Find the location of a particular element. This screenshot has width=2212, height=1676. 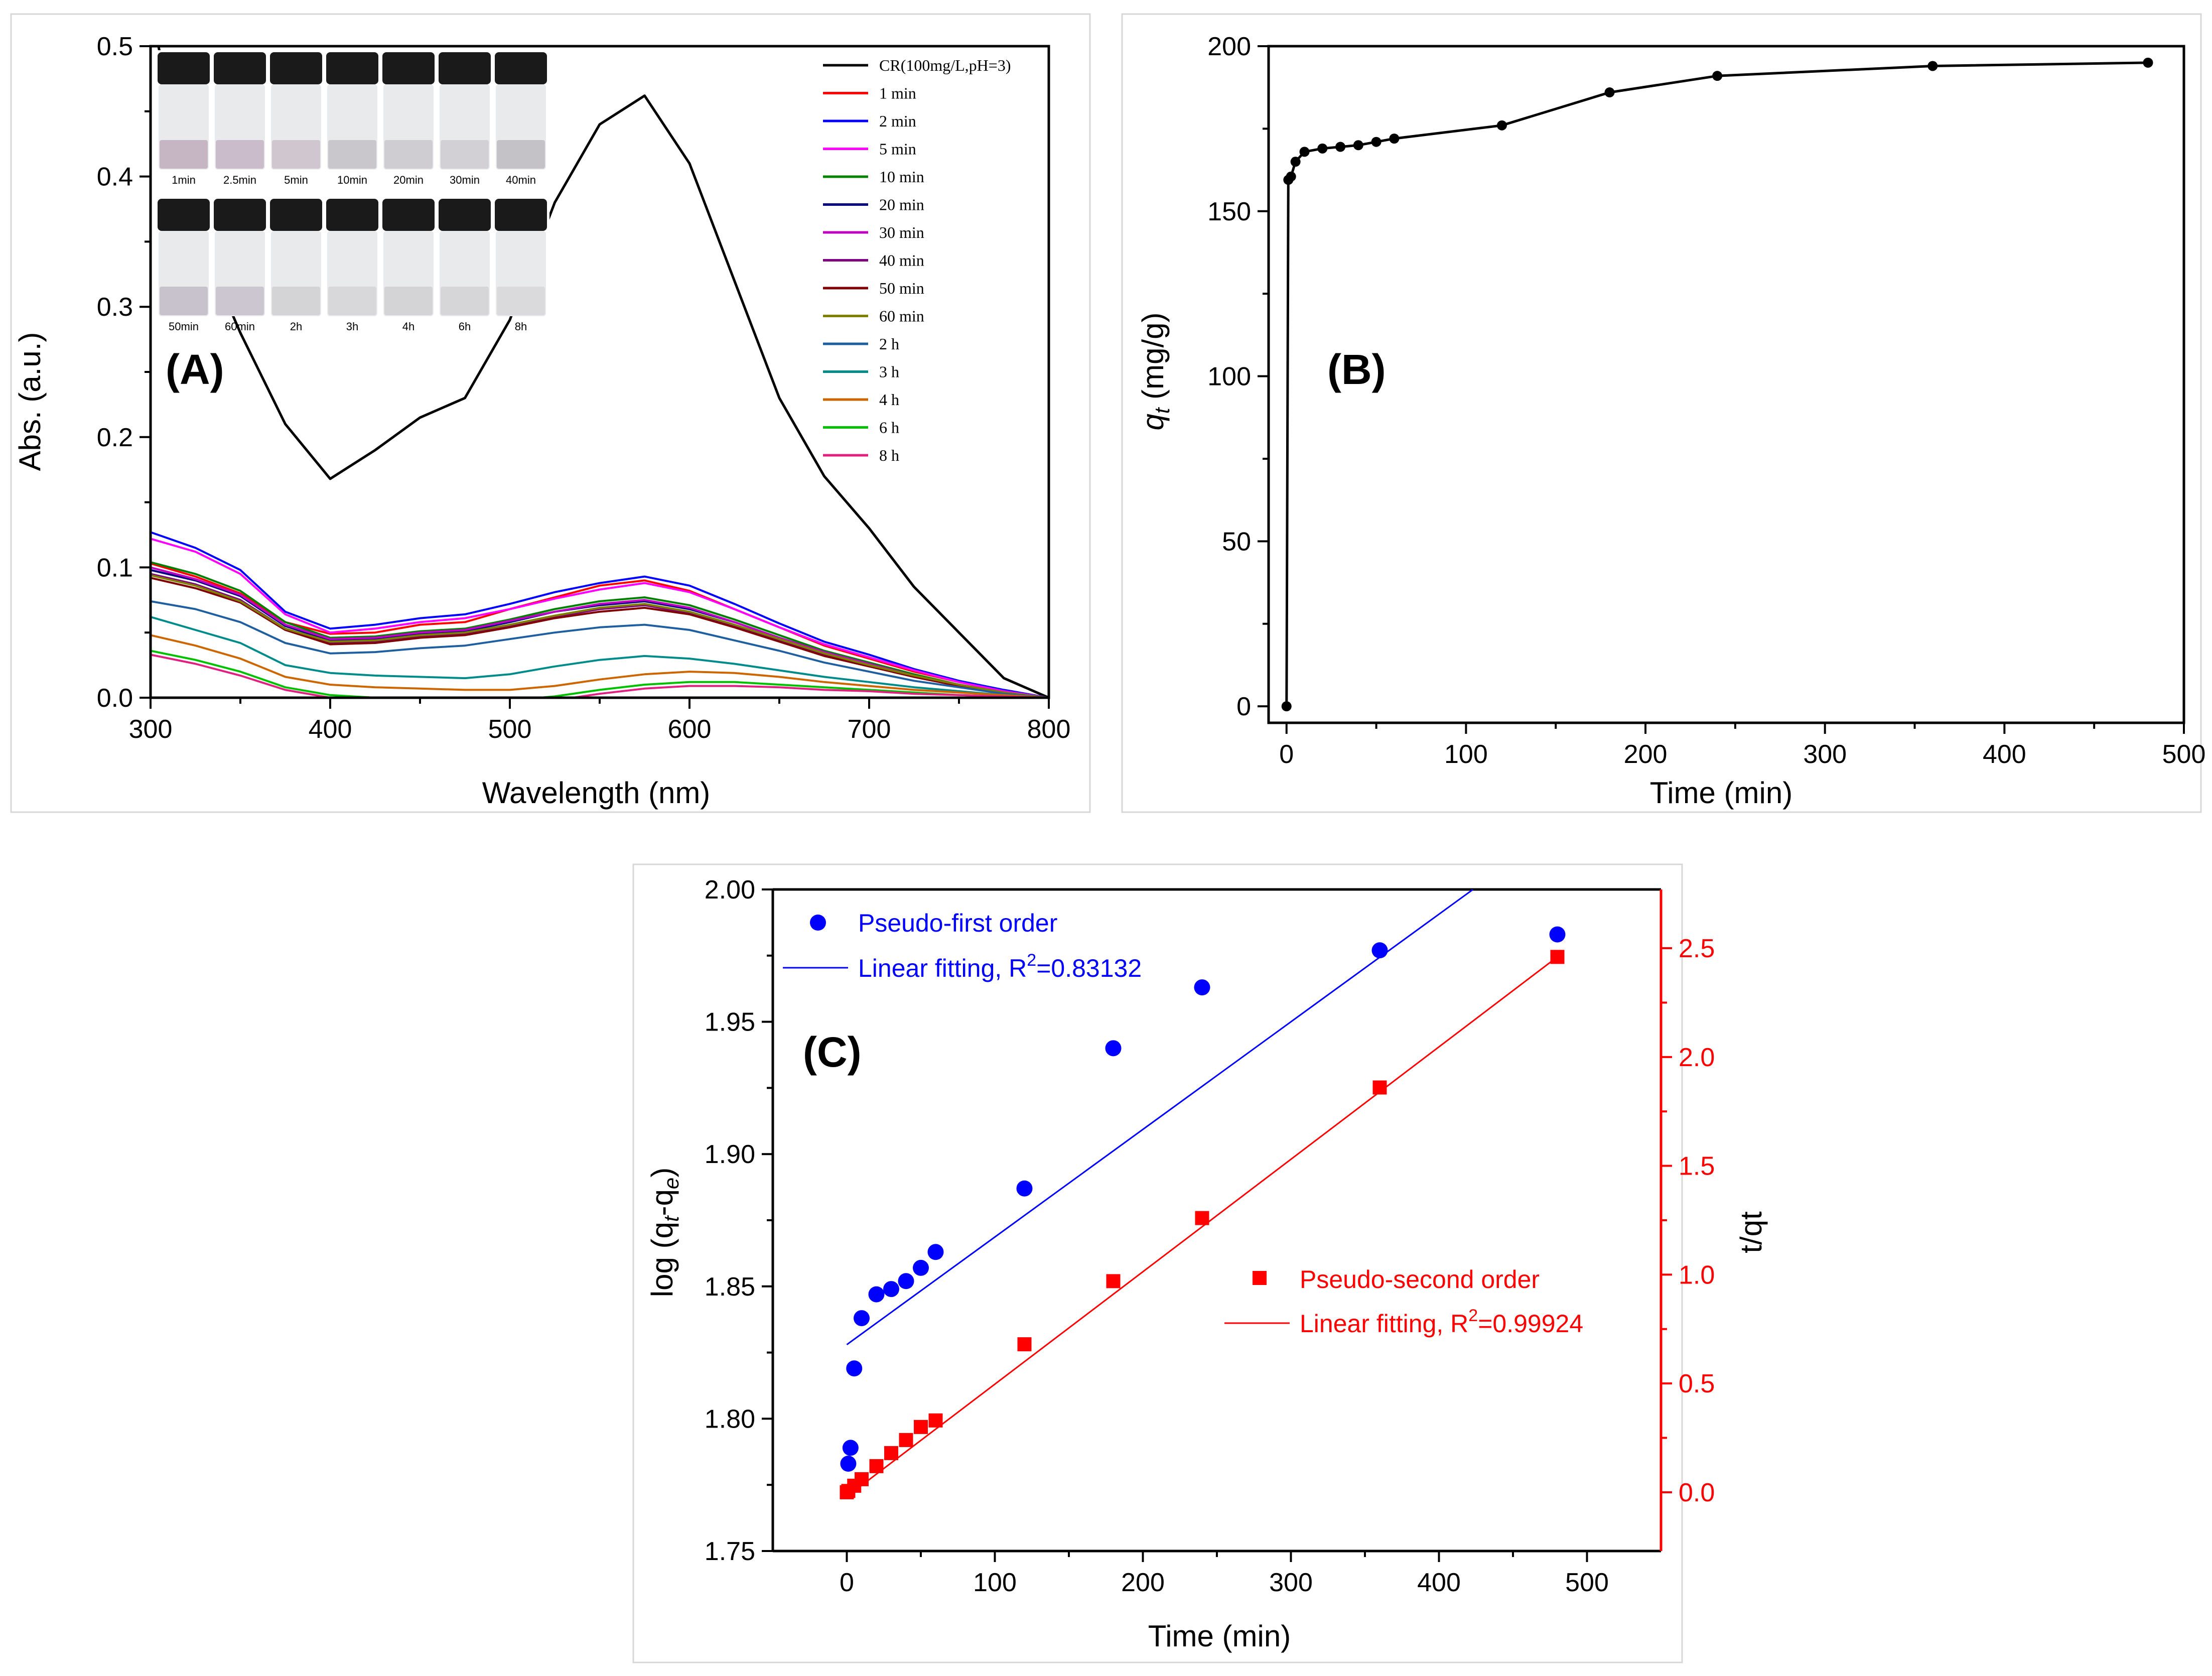

legend-label: 6 h is located at coordinates (889, 428).